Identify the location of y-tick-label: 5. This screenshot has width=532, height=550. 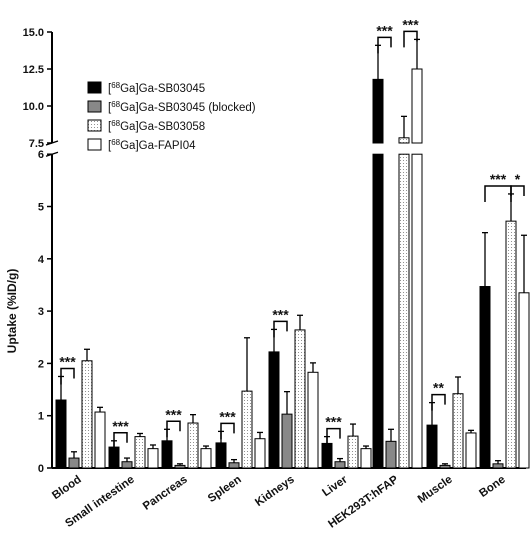
(41, 208).